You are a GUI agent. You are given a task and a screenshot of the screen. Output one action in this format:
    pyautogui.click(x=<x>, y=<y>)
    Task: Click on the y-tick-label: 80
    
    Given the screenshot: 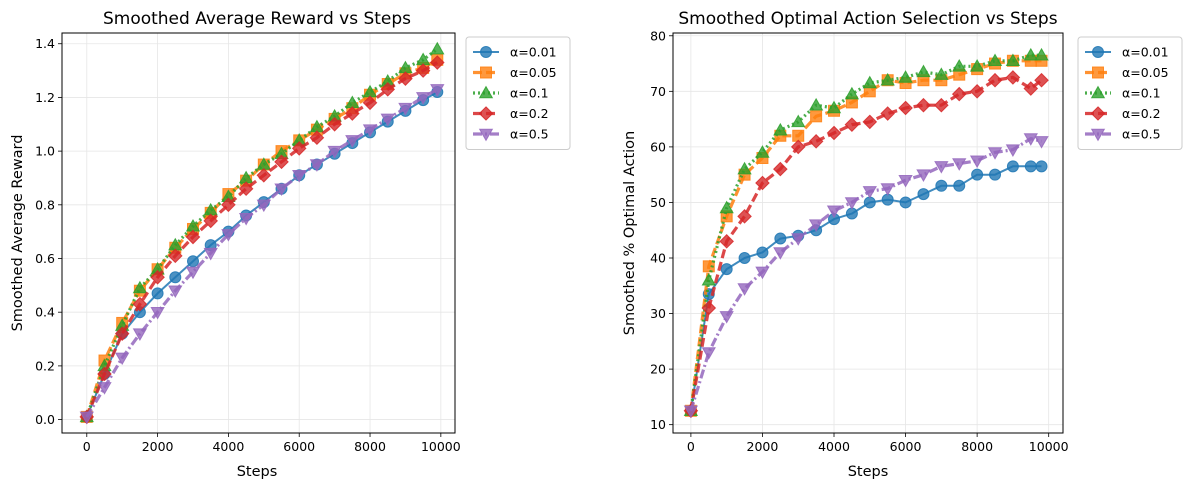 What is the action you would take?
    pyautogui.click(x=658, y=35)
    